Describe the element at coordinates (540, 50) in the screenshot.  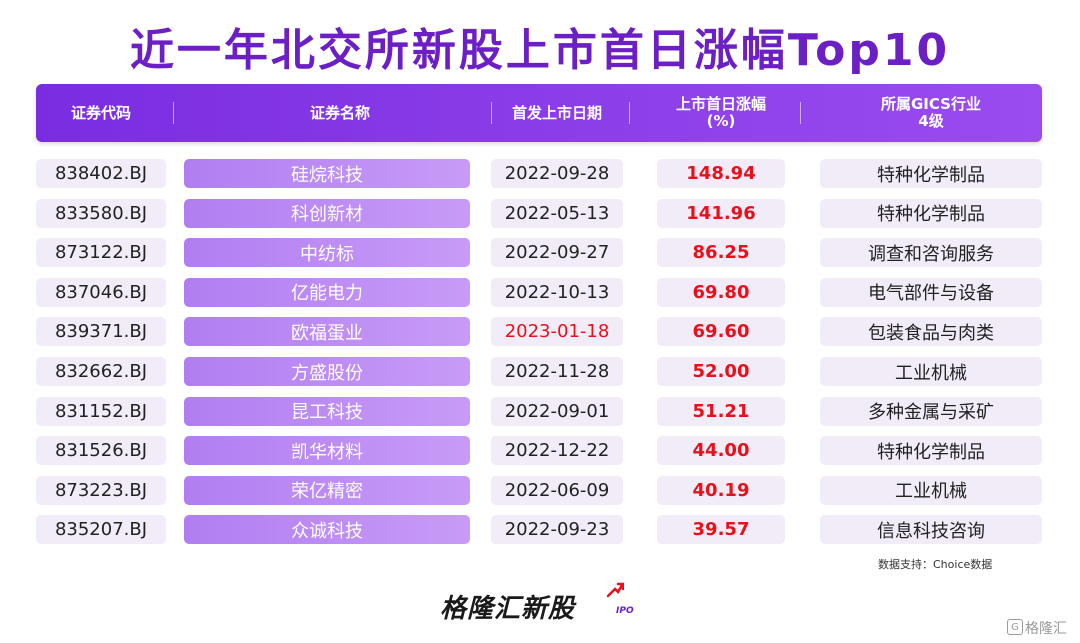
I see `chart-title: 近一年北交所新股上市首日涨幅Top10` at that location.